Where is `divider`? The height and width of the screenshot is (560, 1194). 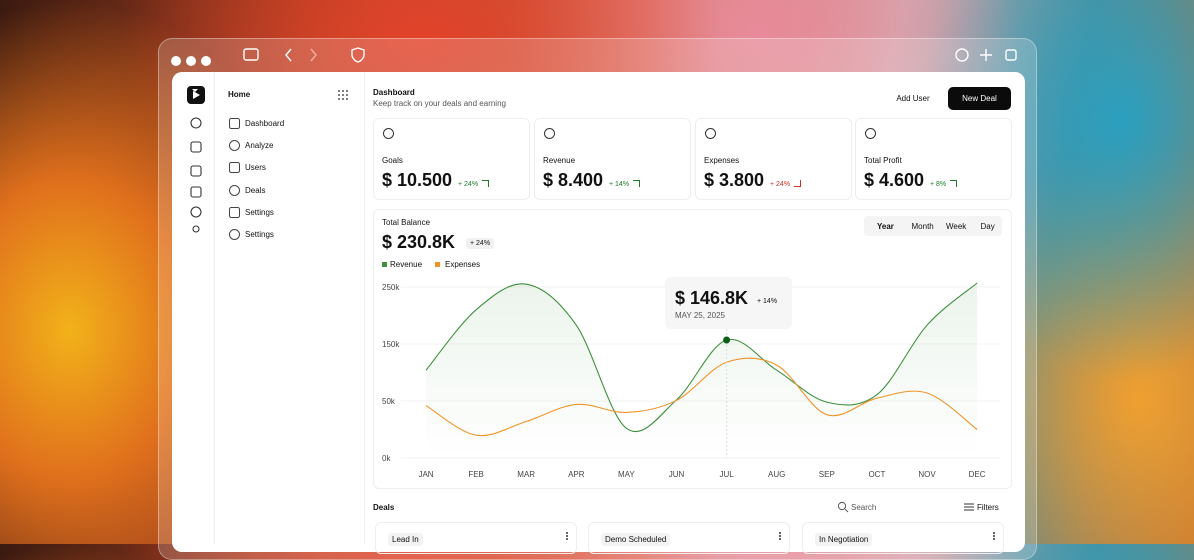
divider is located at coordinates (214, 308).